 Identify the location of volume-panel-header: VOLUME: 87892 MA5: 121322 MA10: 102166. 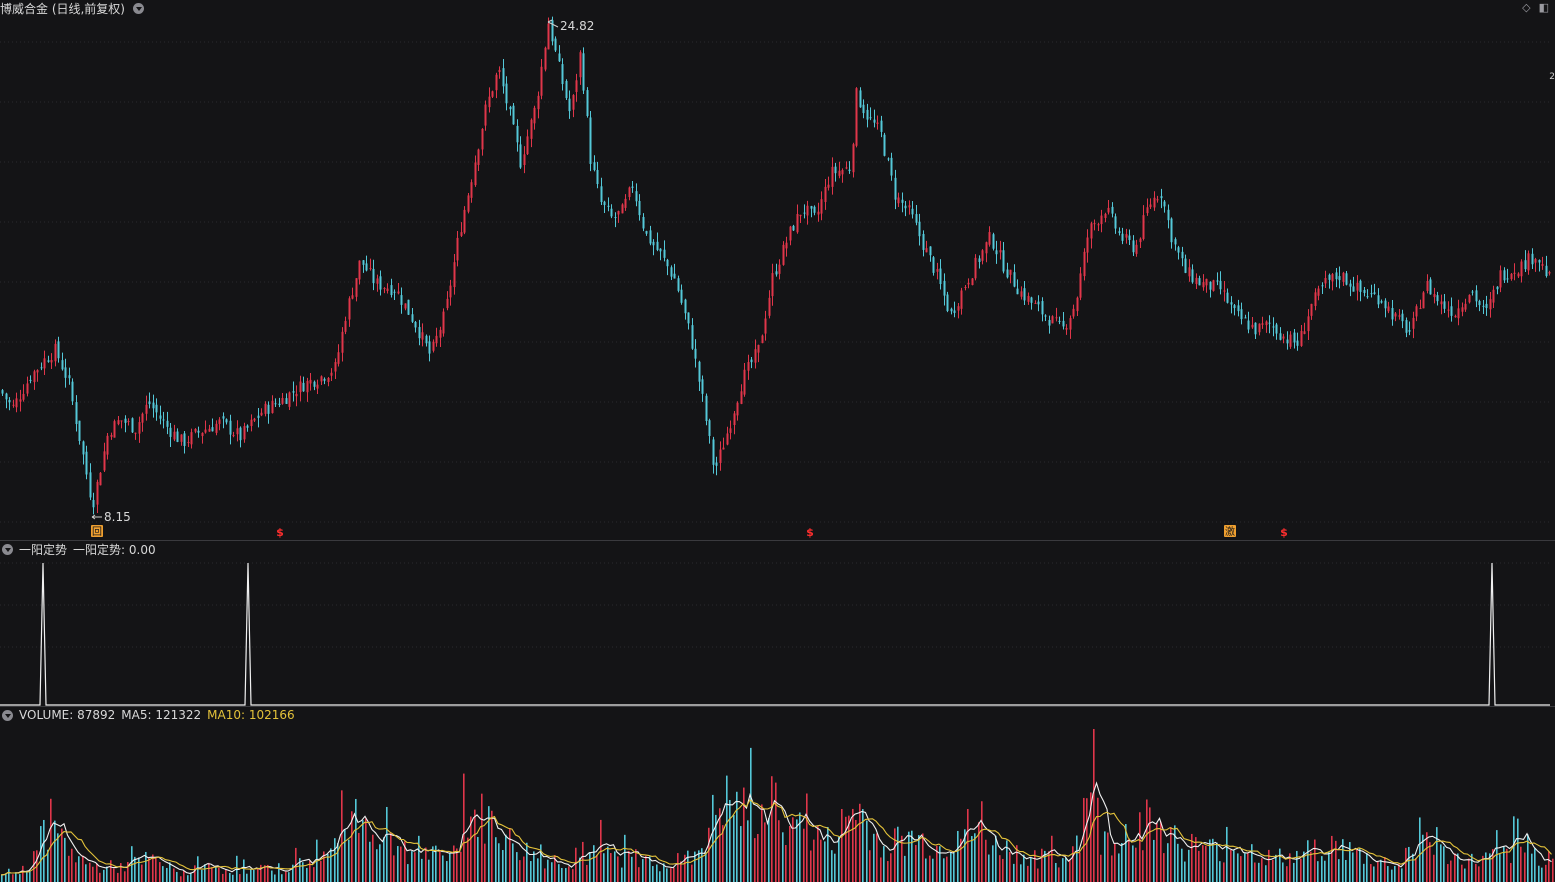
(150, 715).